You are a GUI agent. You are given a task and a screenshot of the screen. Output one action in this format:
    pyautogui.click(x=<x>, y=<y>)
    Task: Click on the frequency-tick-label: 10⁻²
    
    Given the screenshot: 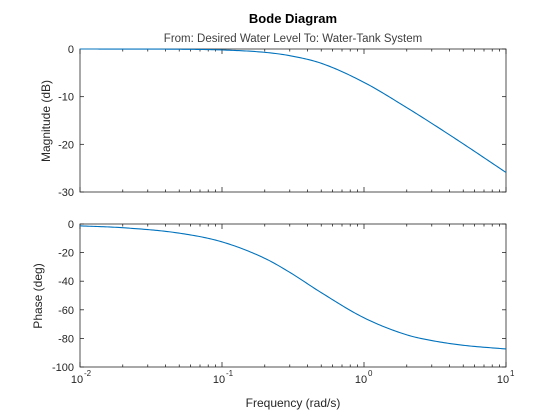 What is the action you would take?
    pyautogui.click(x=81, y=377)
    